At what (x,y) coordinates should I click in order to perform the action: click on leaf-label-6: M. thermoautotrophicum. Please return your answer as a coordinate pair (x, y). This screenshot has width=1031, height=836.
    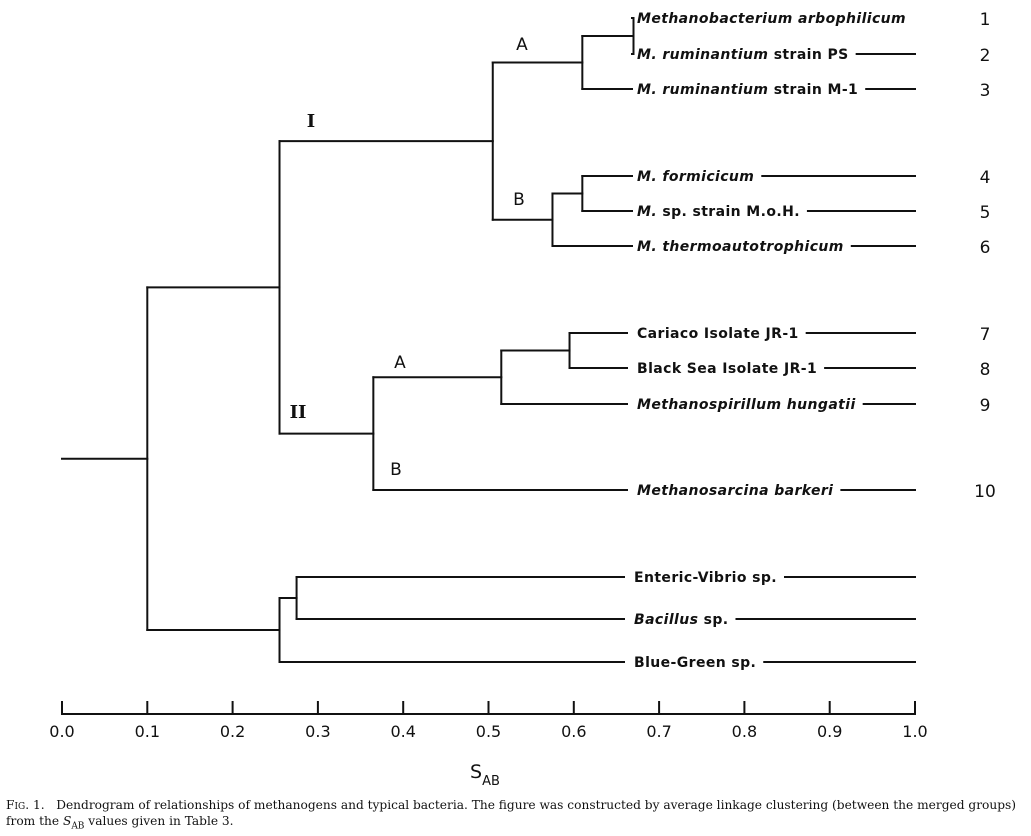
    Looking at the image, I should click on (740, 247).